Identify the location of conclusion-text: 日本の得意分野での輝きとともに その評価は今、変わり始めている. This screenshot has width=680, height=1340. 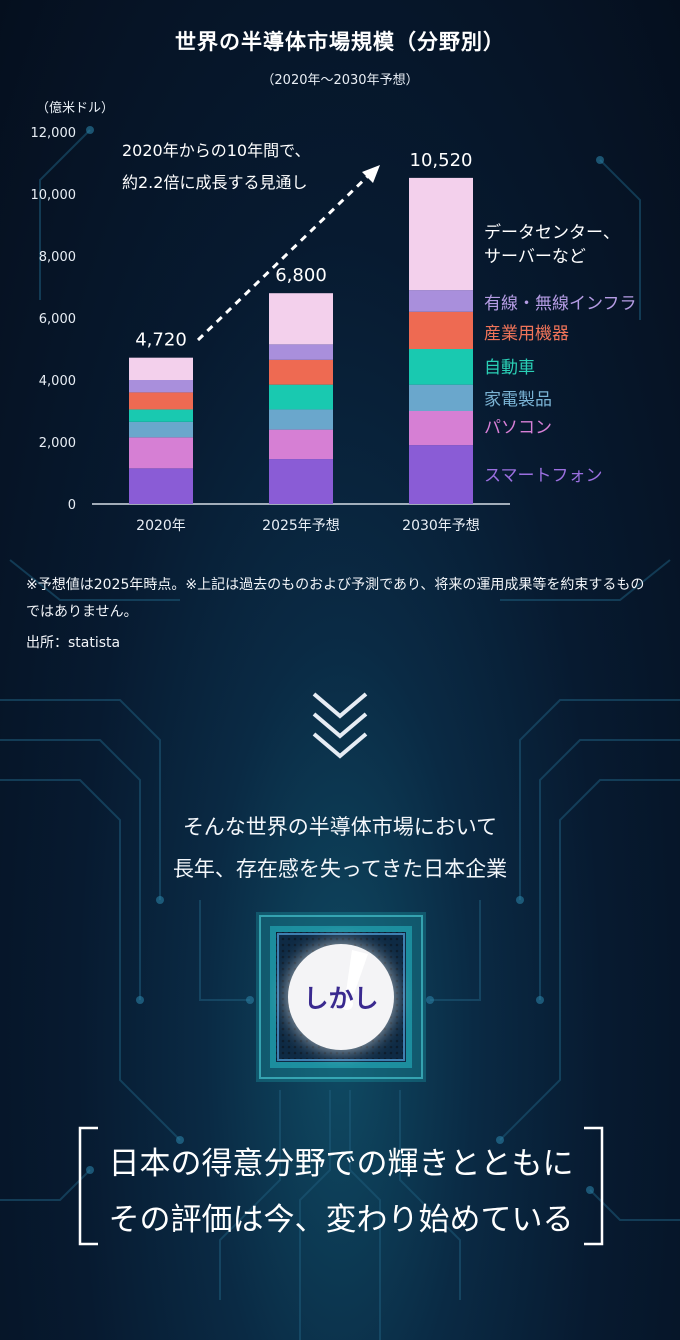
(341, 1192).